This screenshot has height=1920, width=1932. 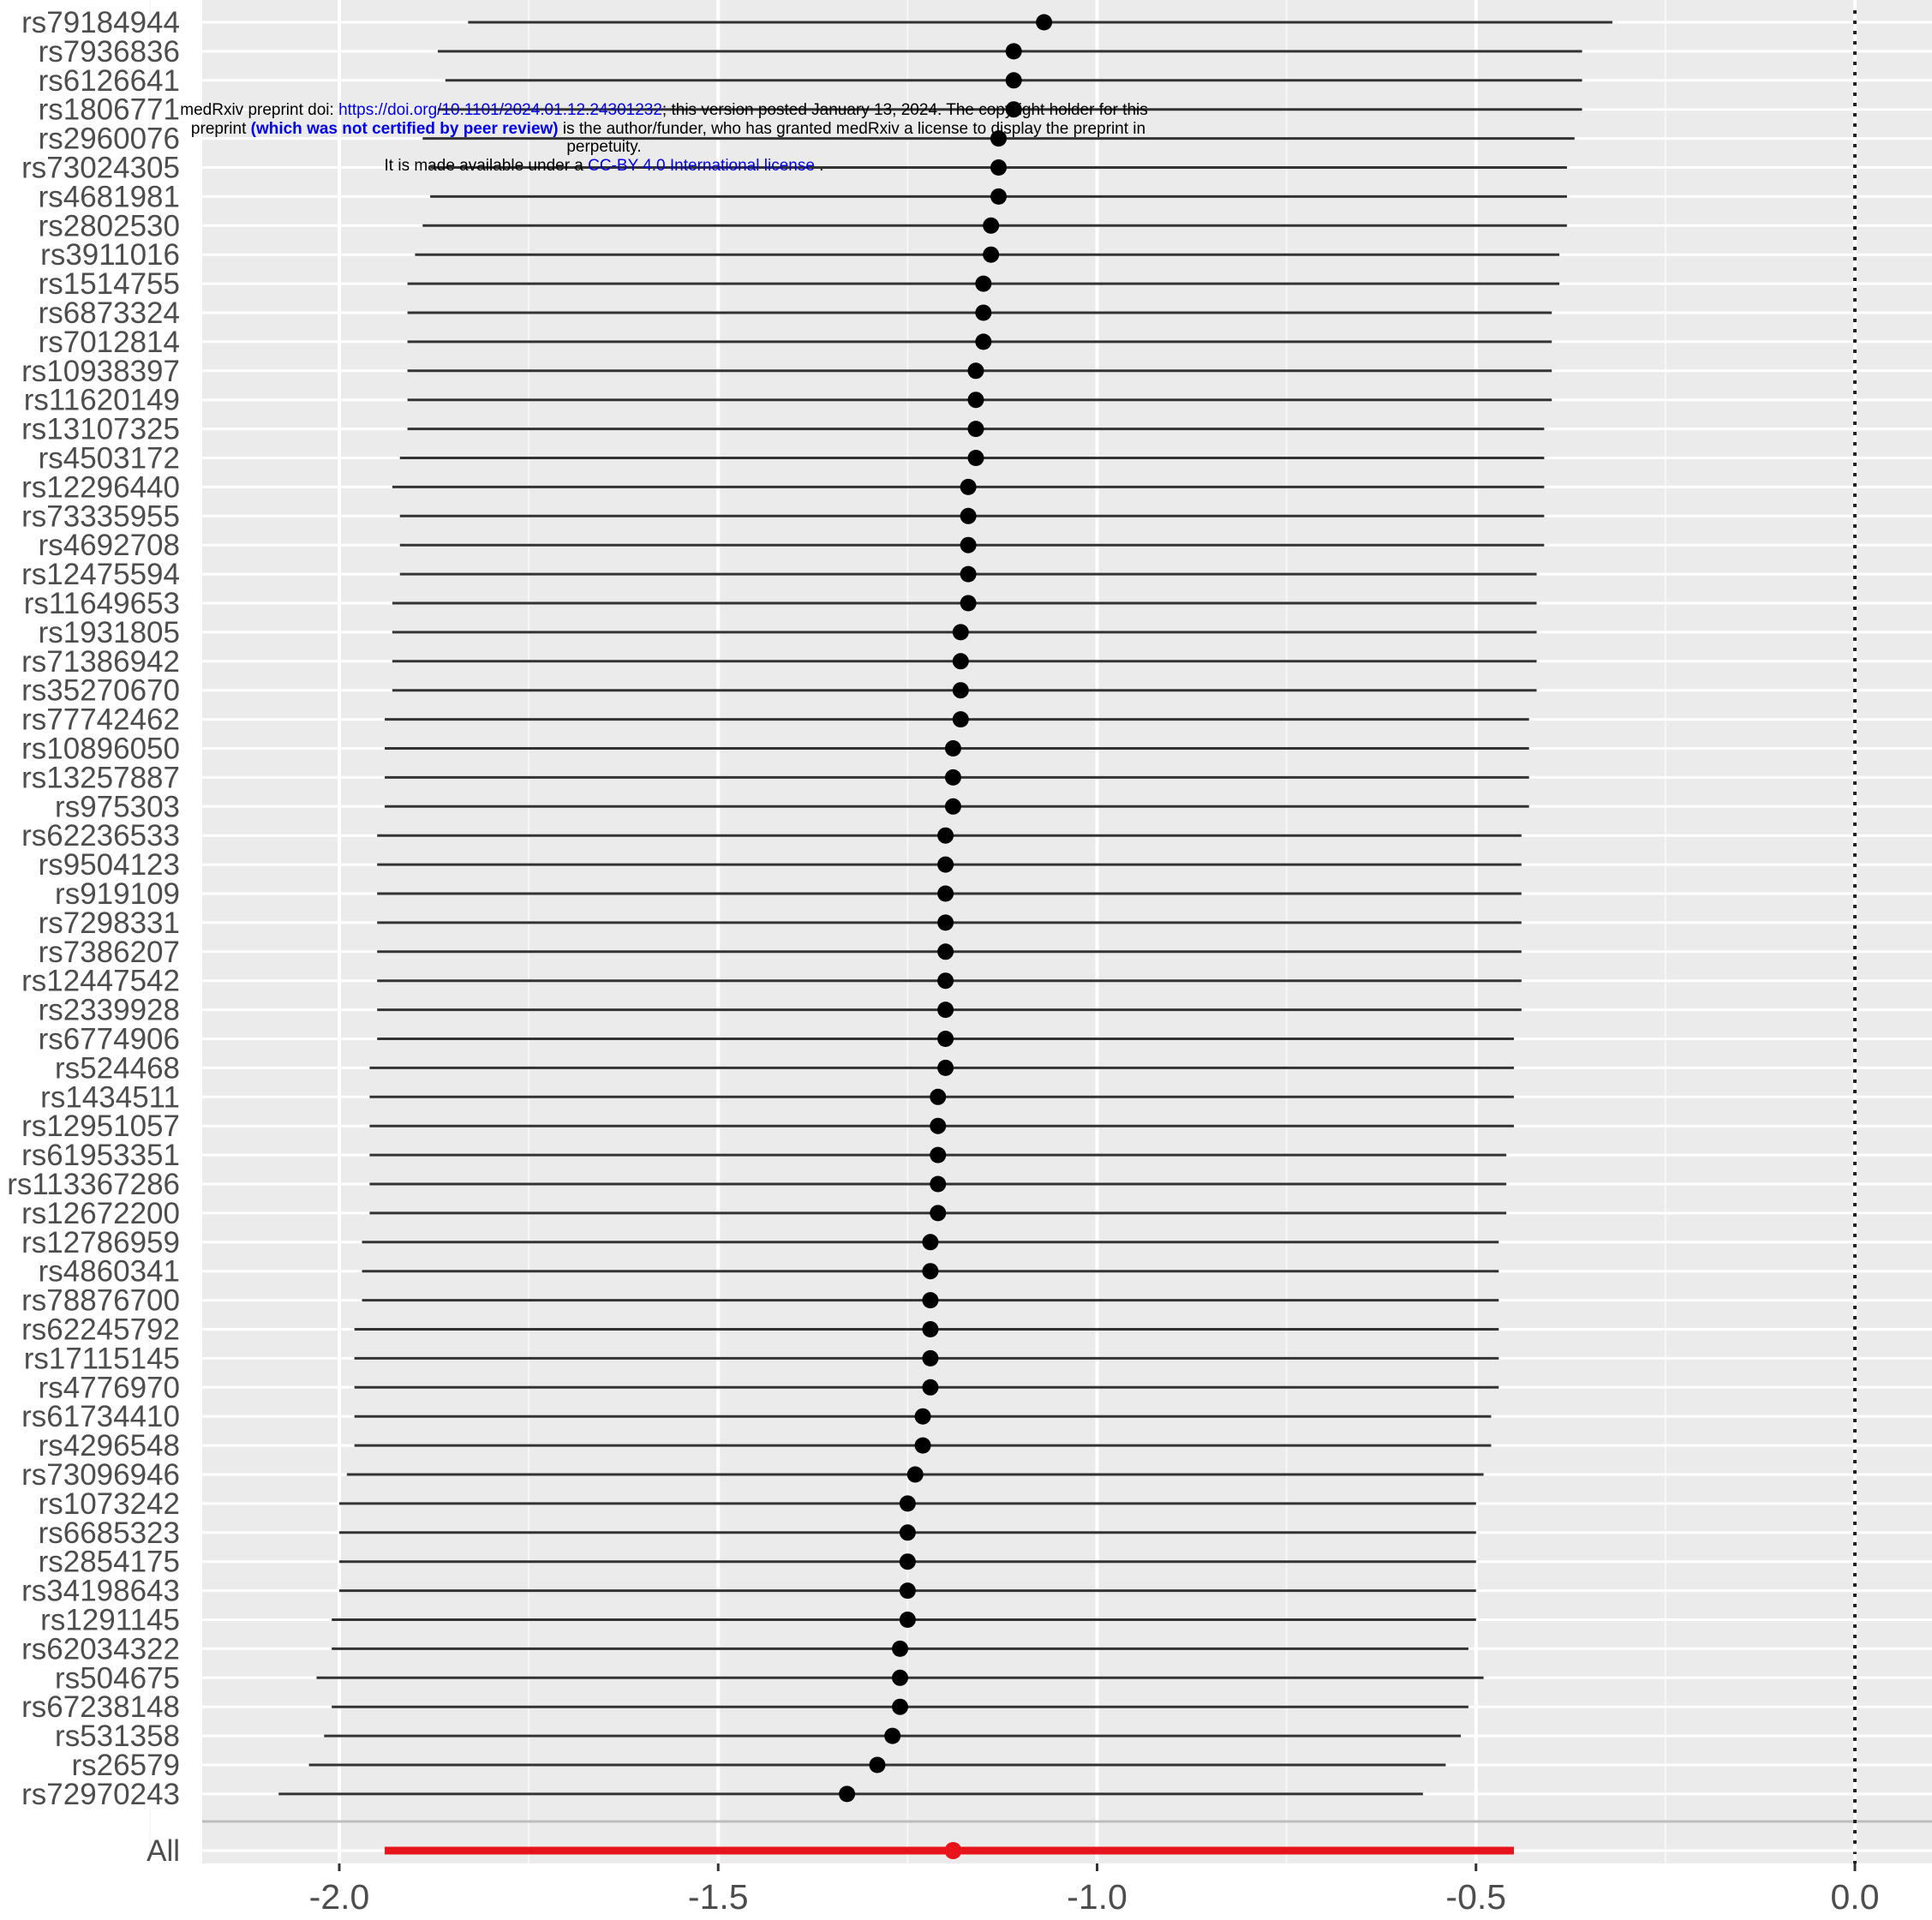 What do you see at coordinates (100, 836) in the screenshot?
I see `snp-label: rs62236533` at bounding box center [100, 836].